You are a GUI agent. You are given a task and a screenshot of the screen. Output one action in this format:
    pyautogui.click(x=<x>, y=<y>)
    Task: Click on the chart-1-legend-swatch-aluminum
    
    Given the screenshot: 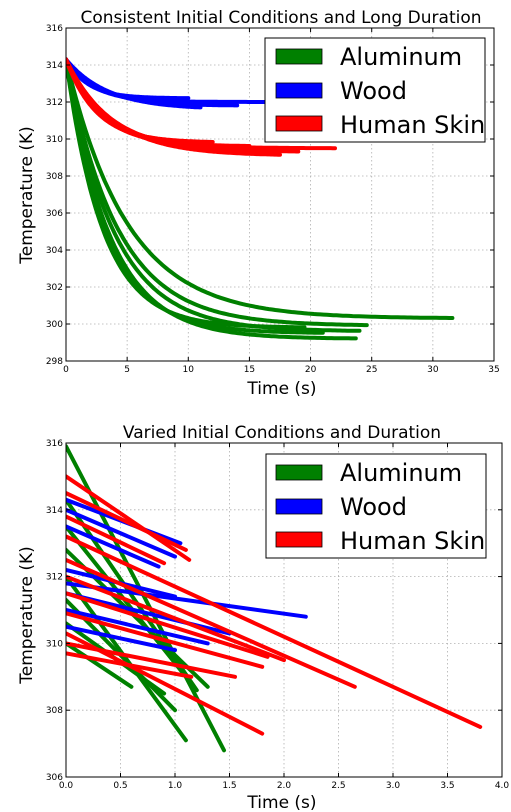 What is the action you would take?
    pyautogui.click(x=299, y=56)
    